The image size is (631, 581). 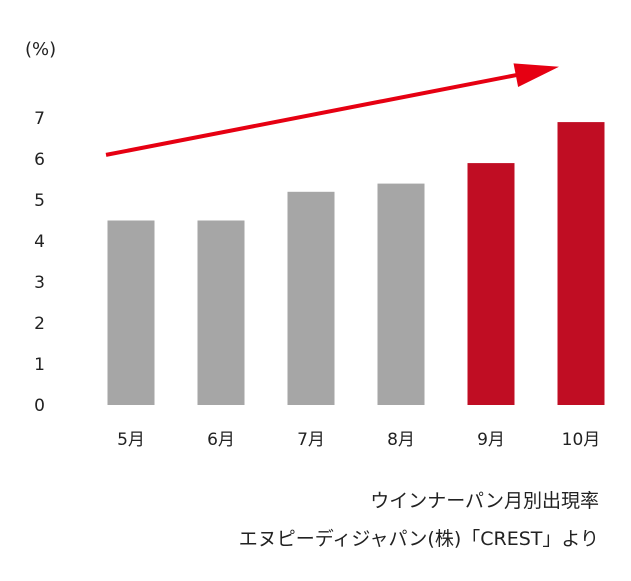 What do you see at coordinates (39, 283) in the screenshot?
I see `y-tick-label: 3` at bounding box center [39, 283].